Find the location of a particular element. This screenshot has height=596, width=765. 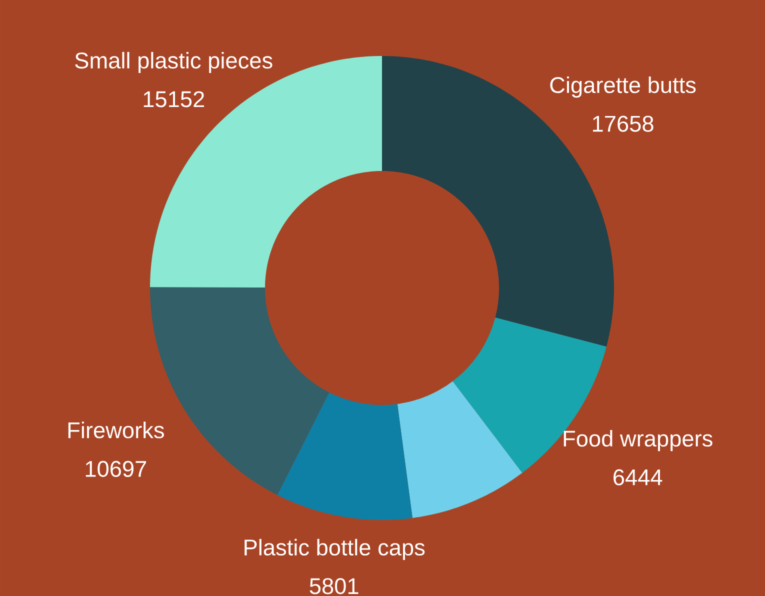

data-label: 5801 is located at coordinates (334, 586).